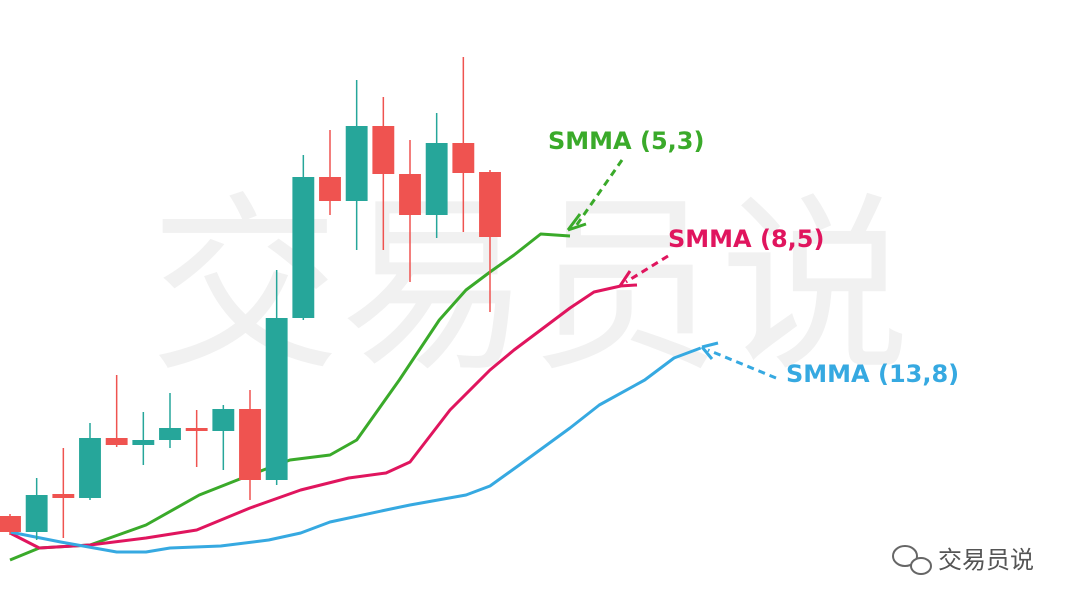 Image resolution: width=1080 pixels, height=608 pixels. I want to click on brand-icon, so click(912, 560).